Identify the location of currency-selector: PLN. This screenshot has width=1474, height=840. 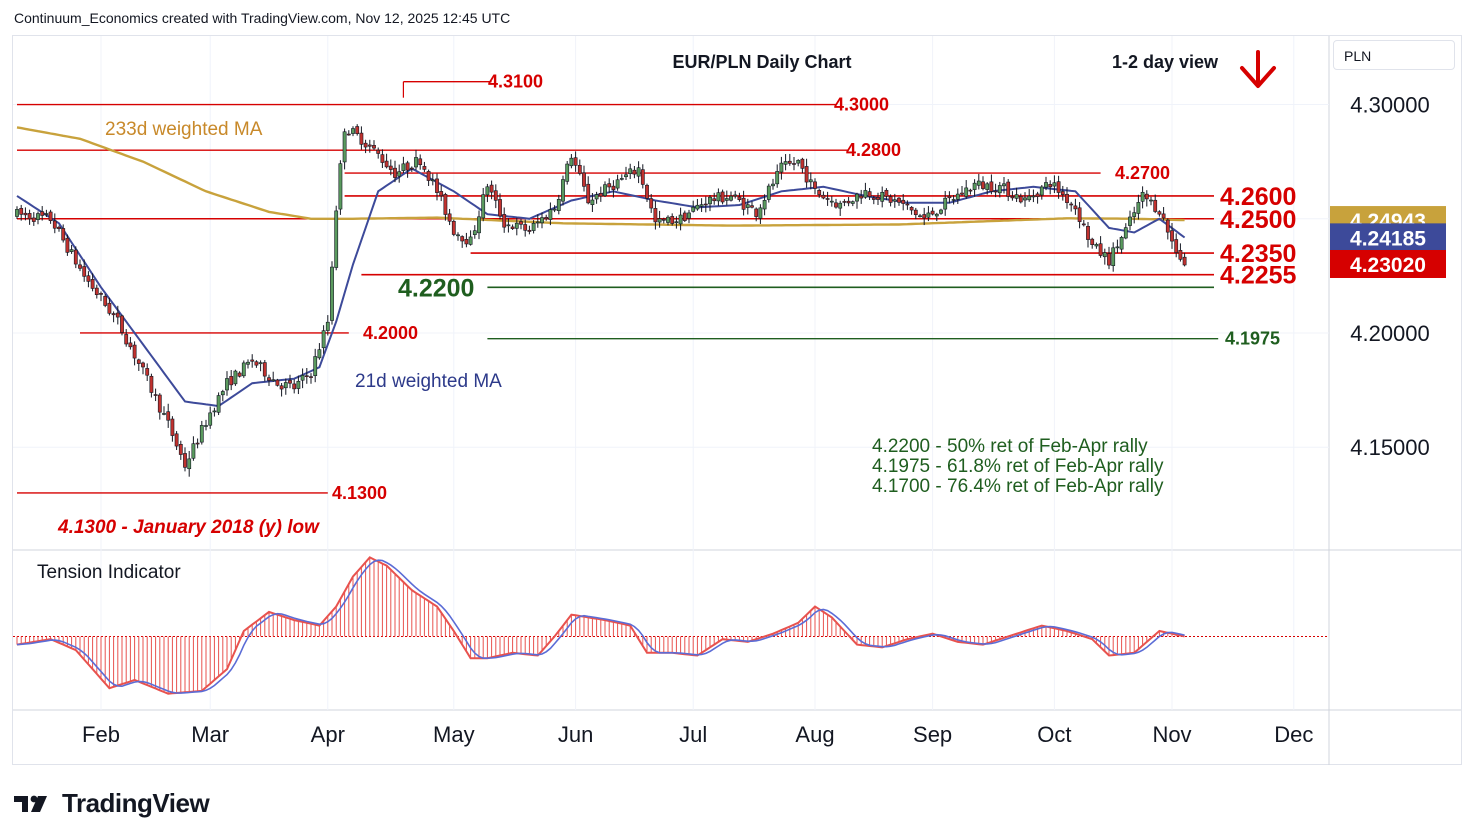
(1394, 55).